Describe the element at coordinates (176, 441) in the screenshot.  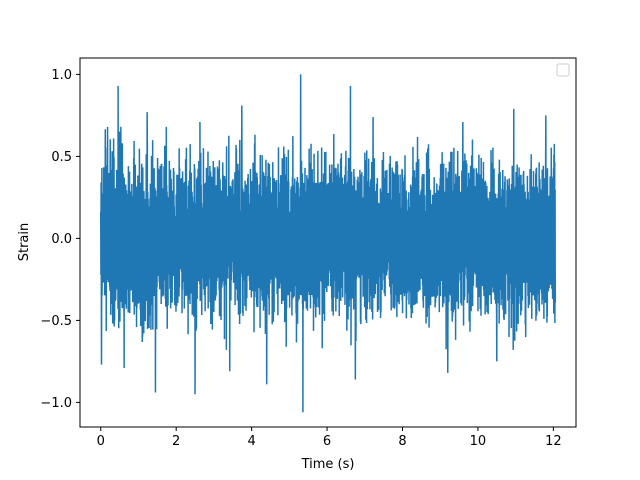
I see `x-tick-label: 2` at that location.